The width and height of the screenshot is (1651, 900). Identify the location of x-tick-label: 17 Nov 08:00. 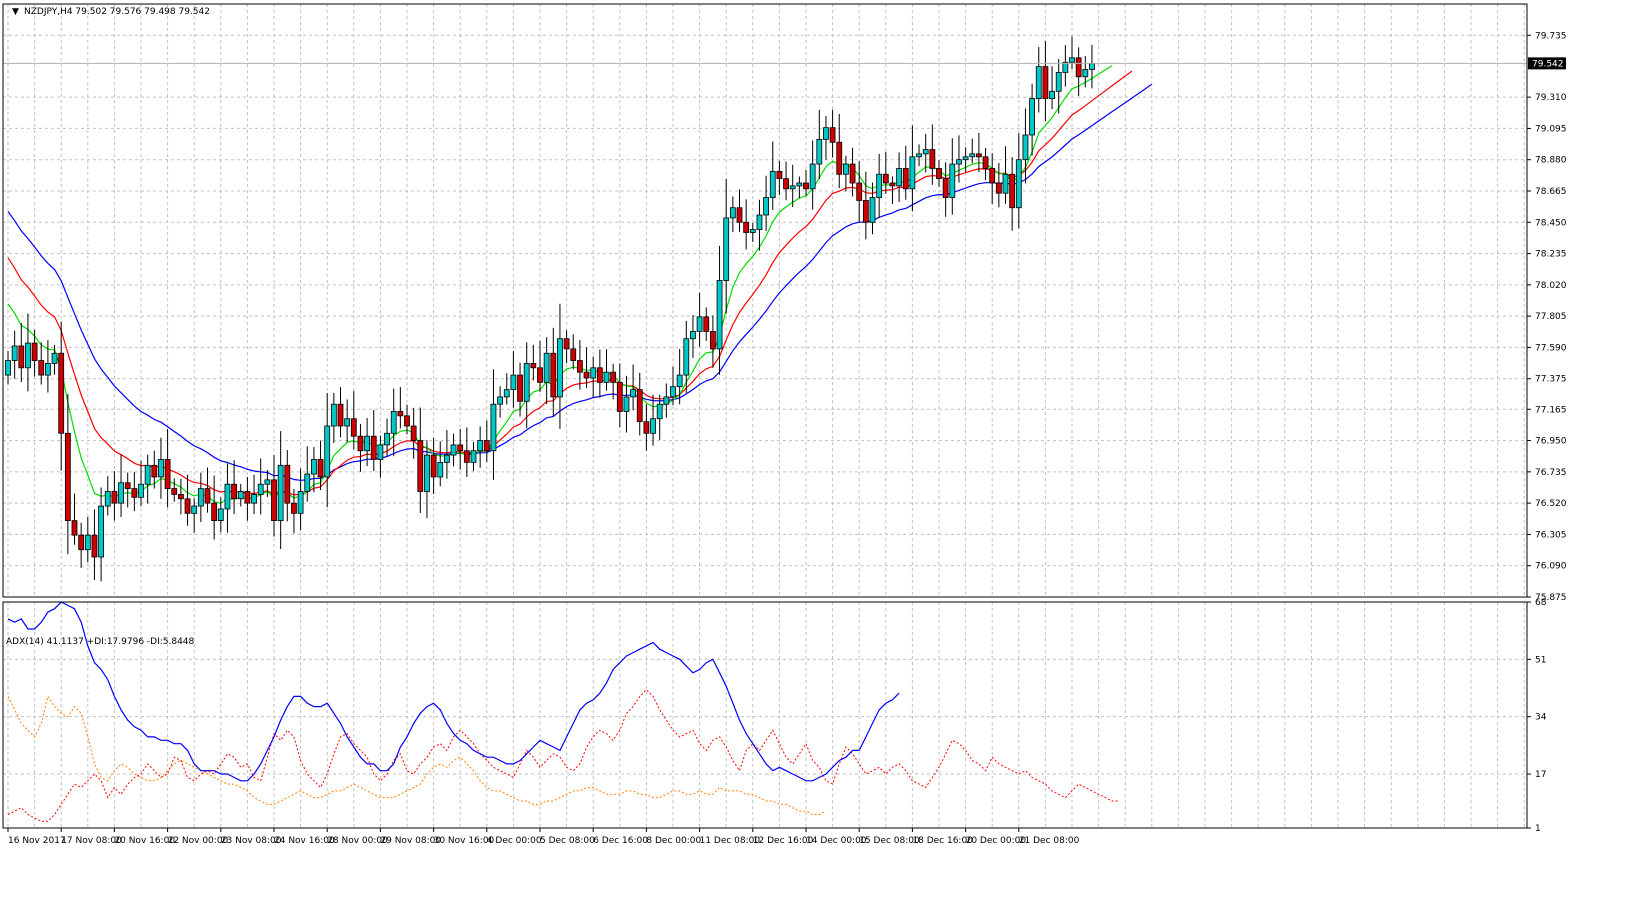
(91, 841).